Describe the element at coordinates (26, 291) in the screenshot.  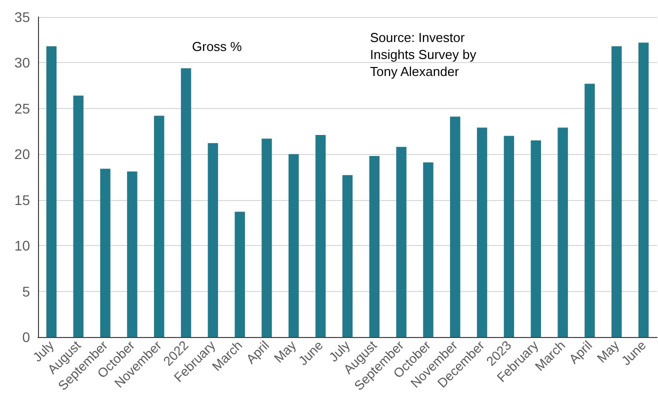
I see `y-tick-label: 5` at that location.